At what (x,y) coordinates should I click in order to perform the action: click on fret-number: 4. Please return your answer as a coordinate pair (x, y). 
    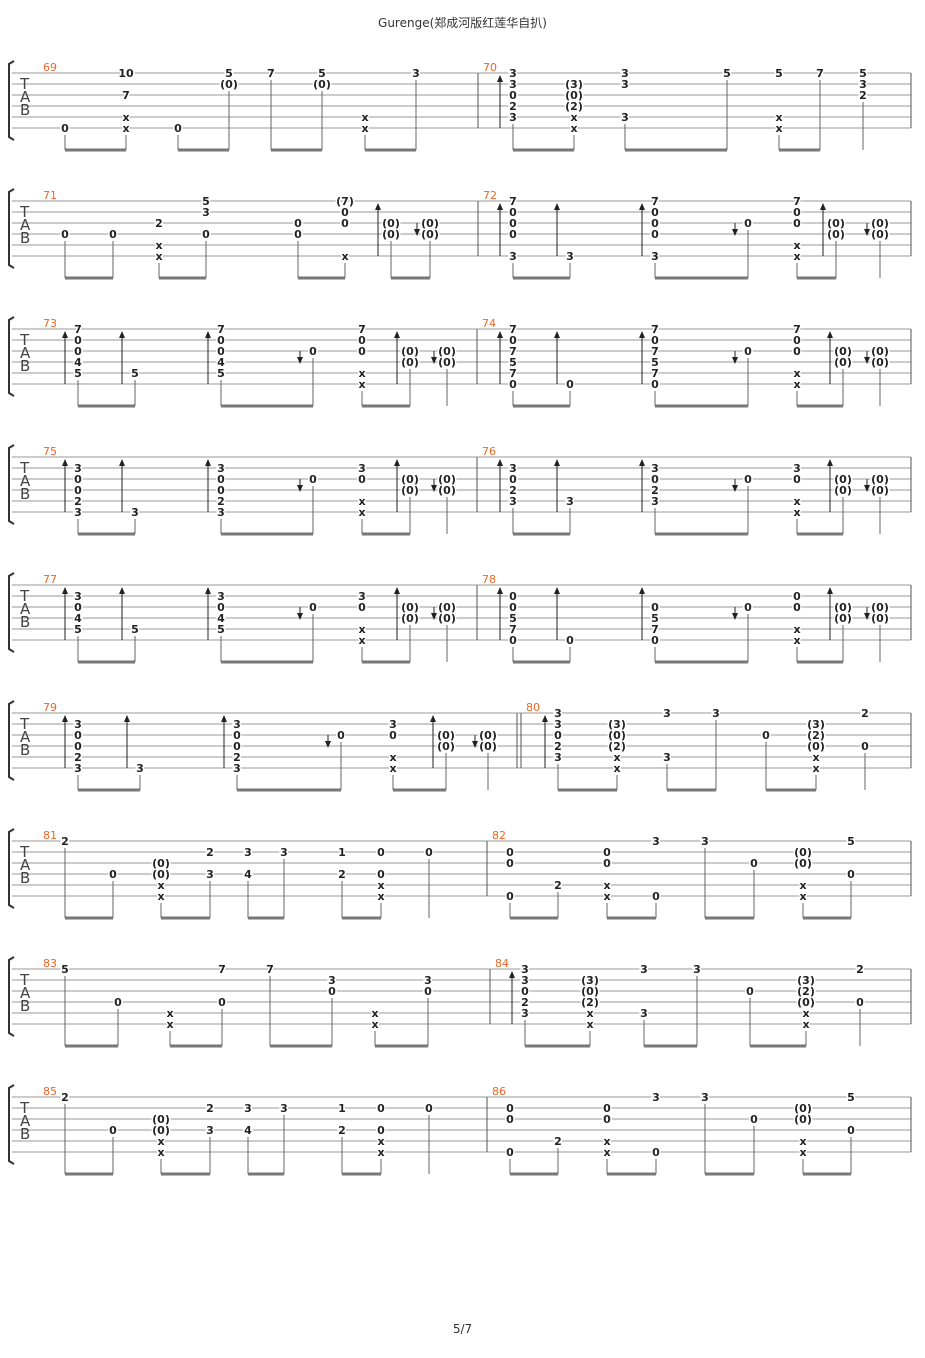
    Looking at the image, I should click on (78, 618).